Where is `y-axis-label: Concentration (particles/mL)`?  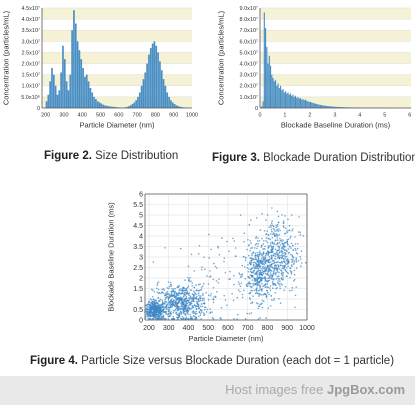 y-axis-label: Concentration (particles/mL) is located at coordinates (221, 57).